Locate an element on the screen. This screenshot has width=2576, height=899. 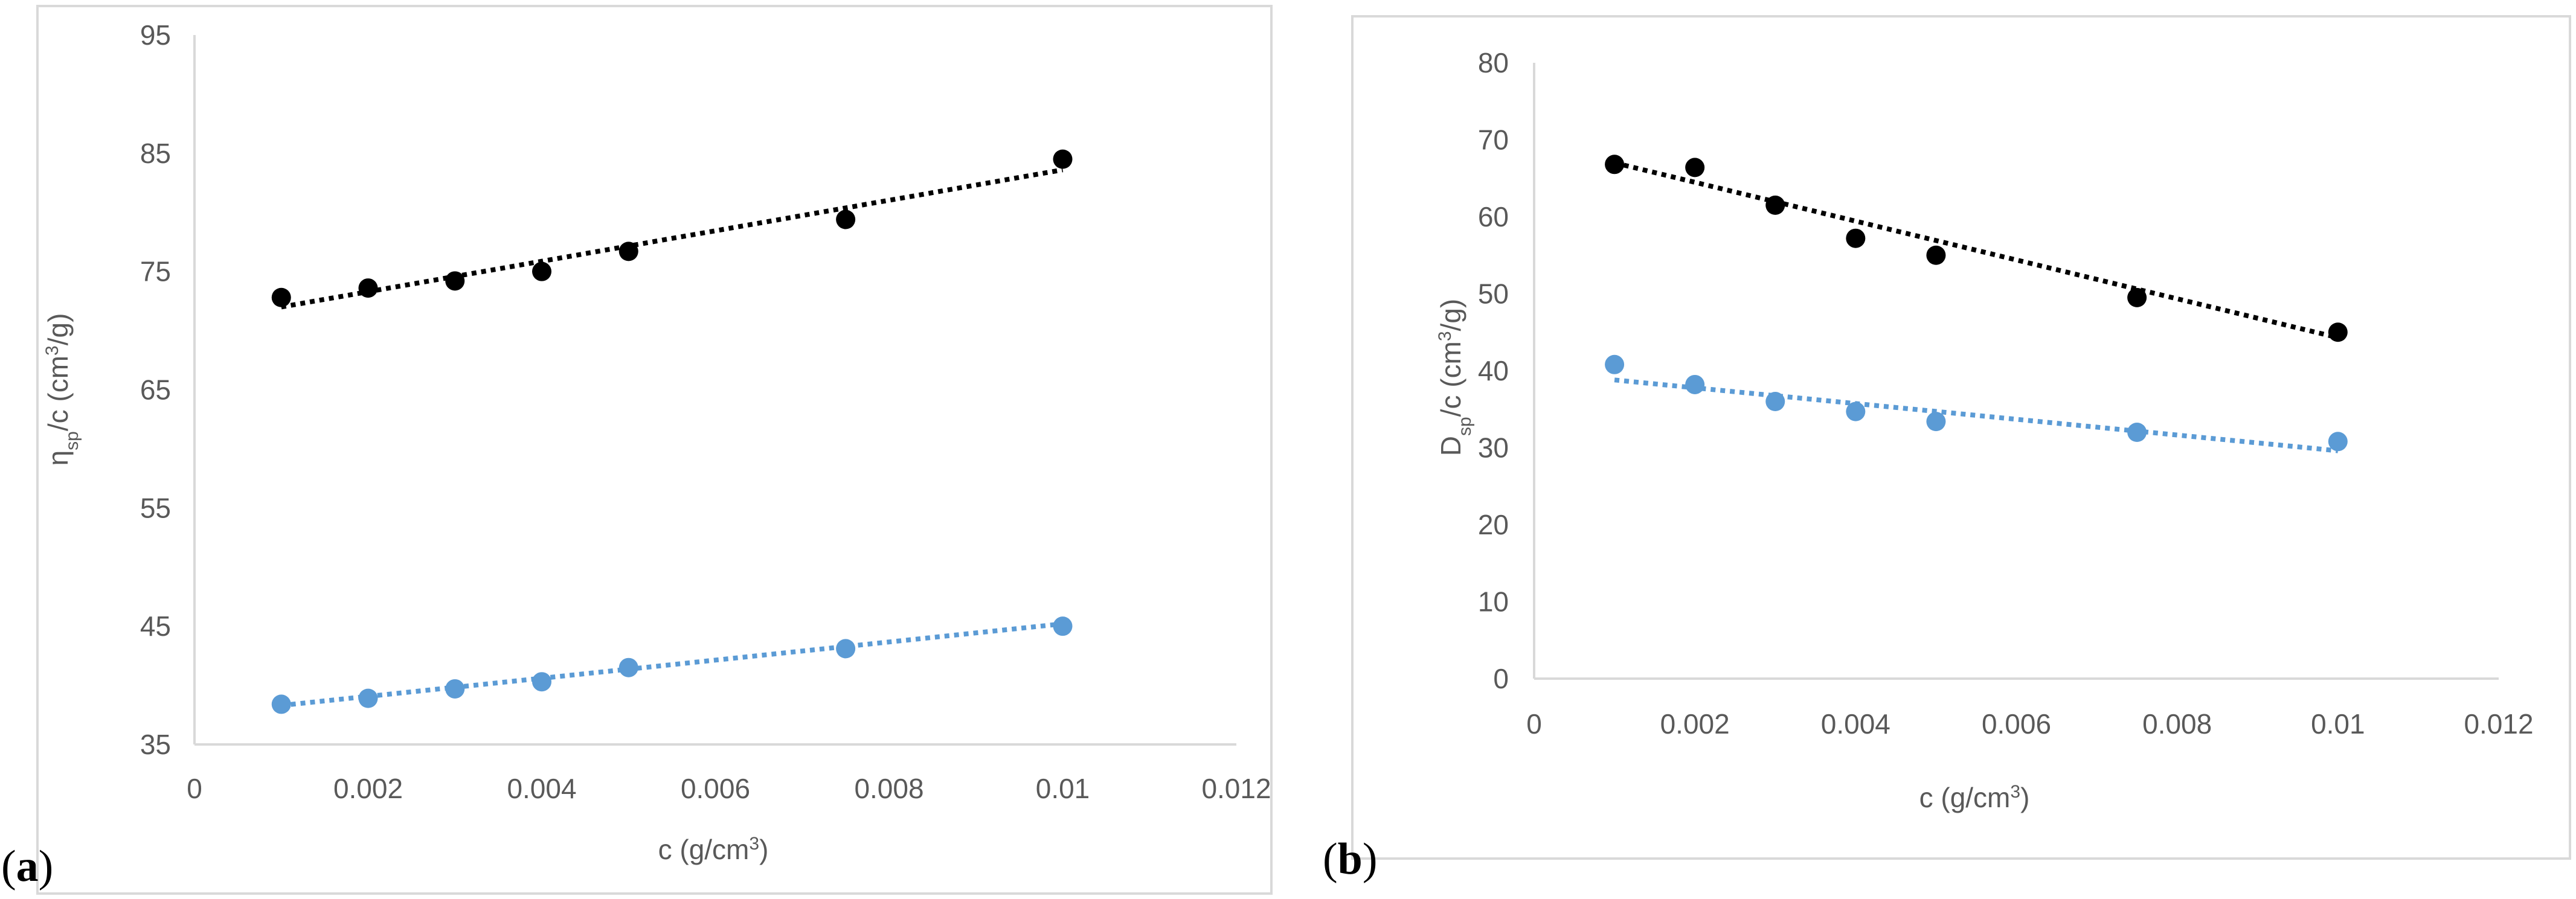
a-x-tick-label: 0.006 is located at coordinates (715, 788).